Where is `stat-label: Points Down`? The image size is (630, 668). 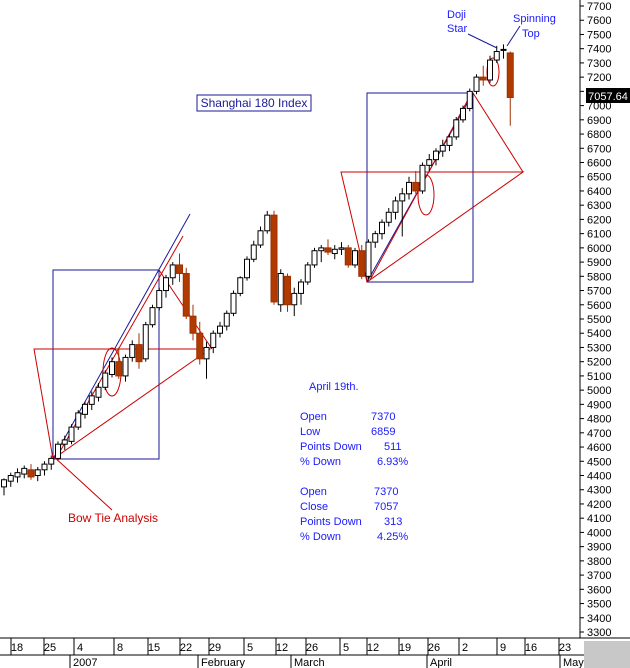
stat-label: Points Down is located at coordinates (331, 447).